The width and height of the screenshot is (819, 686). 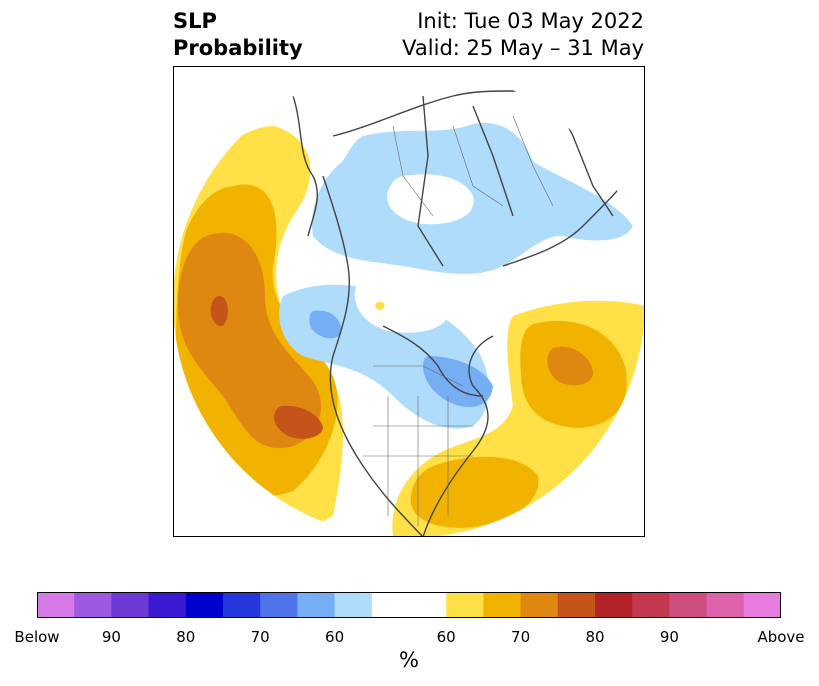 I want to click on colorbar, so click(x=409, y=605).